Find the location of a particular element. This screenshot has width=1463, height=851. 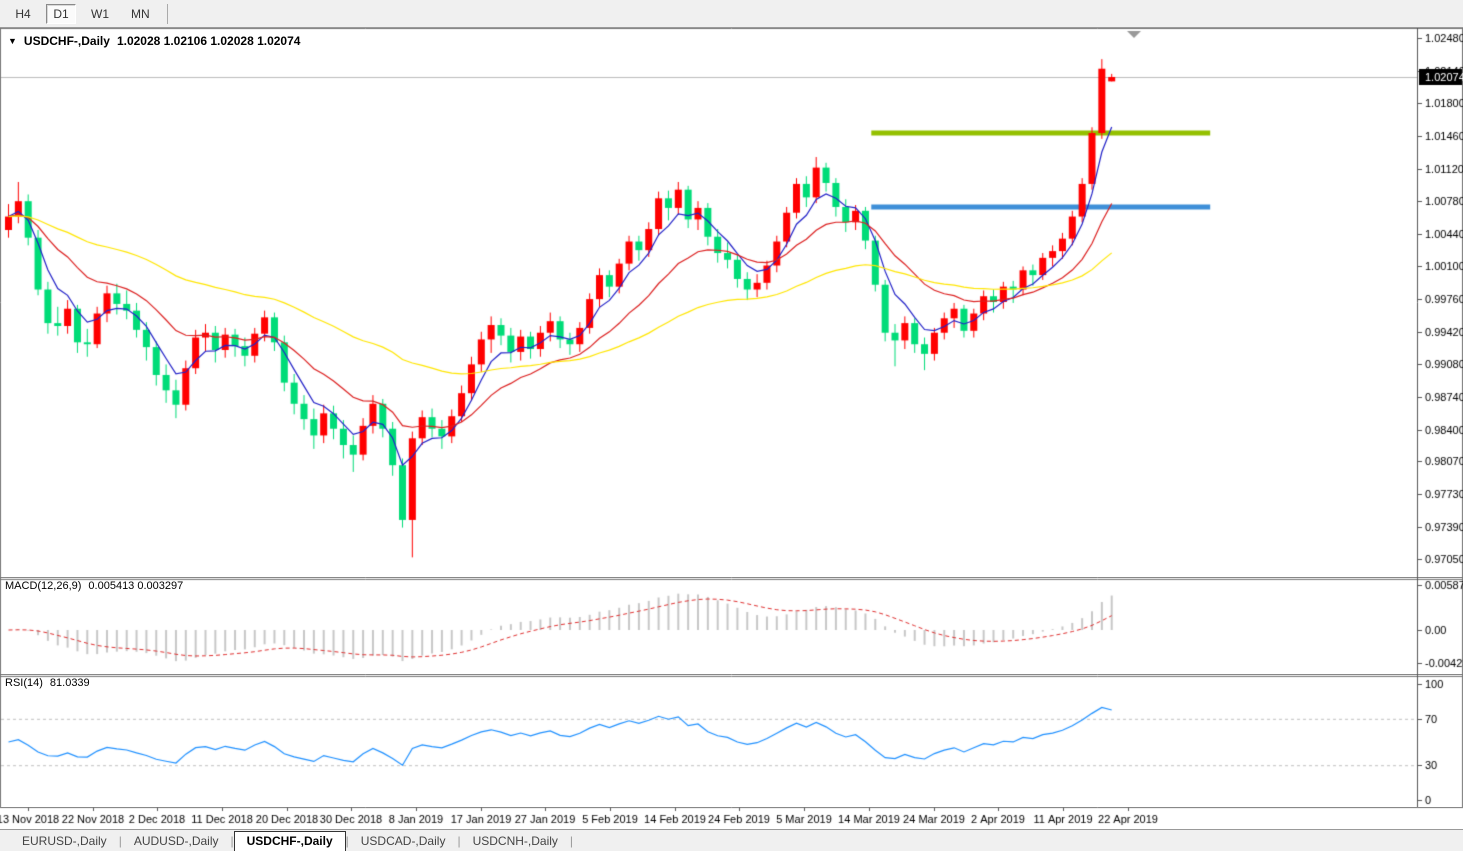

timeframe-button-w1: W1 is located at coordinates (100, 14).